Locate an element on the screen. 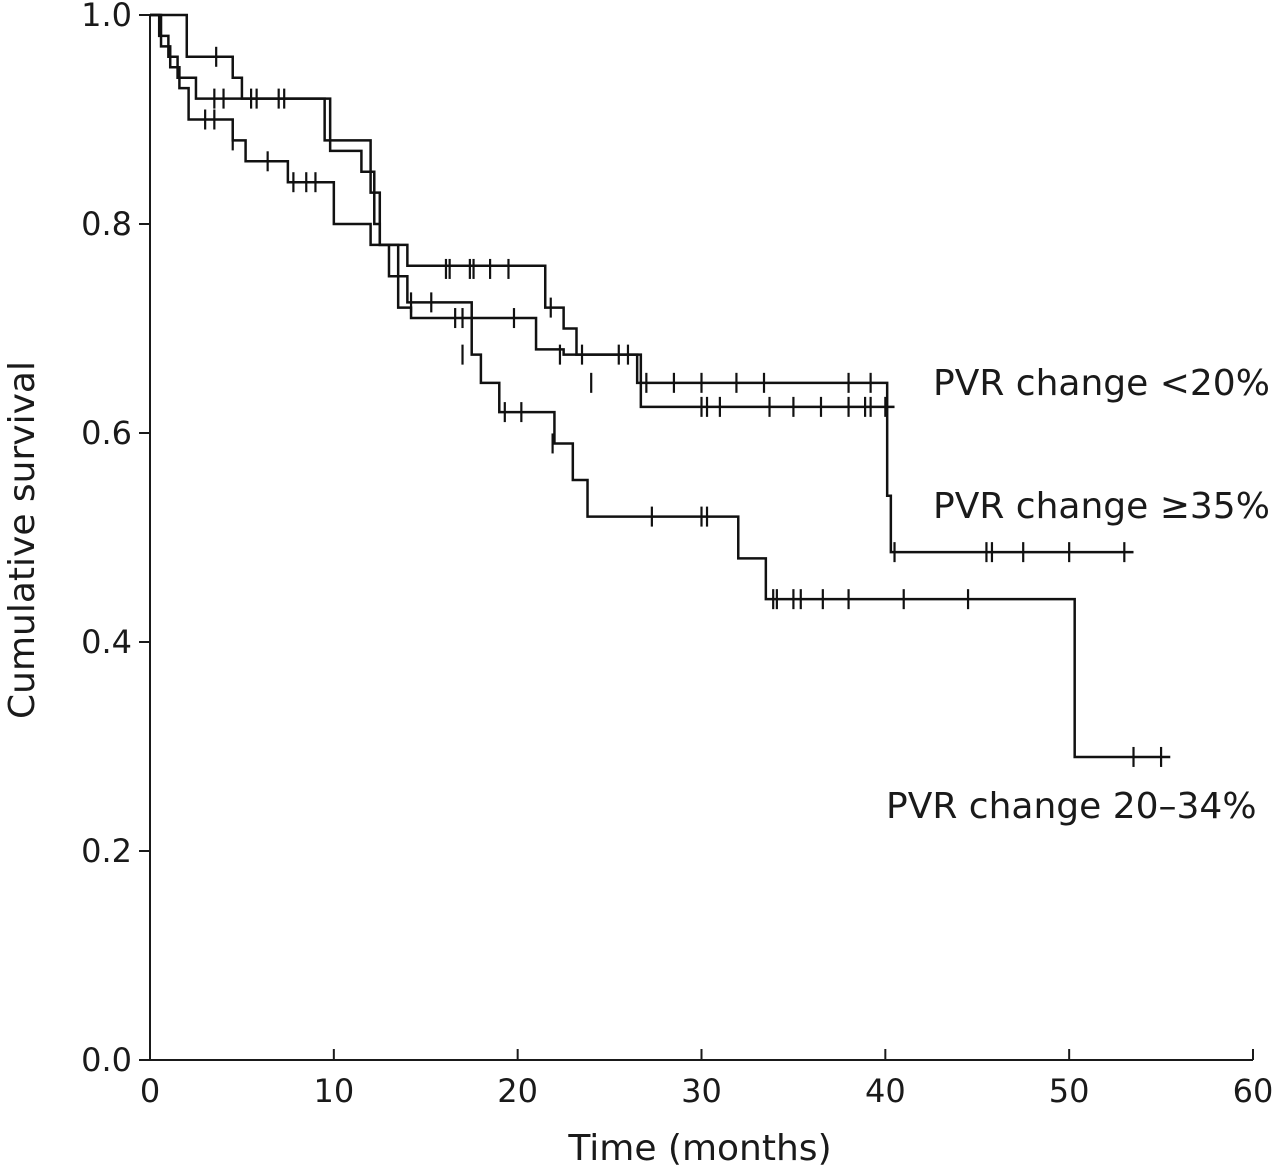 The width and height of the screenshot is (1280, 1174). y-ticks: 0.0 0.2 0.4 0.6 0.8 1.0 is located at coordinates (115, 539).